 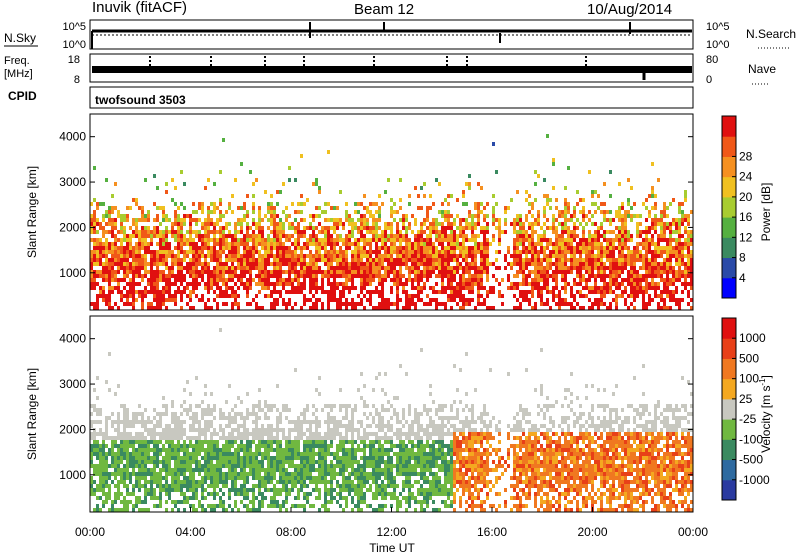 What do you see at coordinates (74, 45) in the screenshot?
I see `nsky-tick-bottom: 10^0` at bounding box center [74, 45].